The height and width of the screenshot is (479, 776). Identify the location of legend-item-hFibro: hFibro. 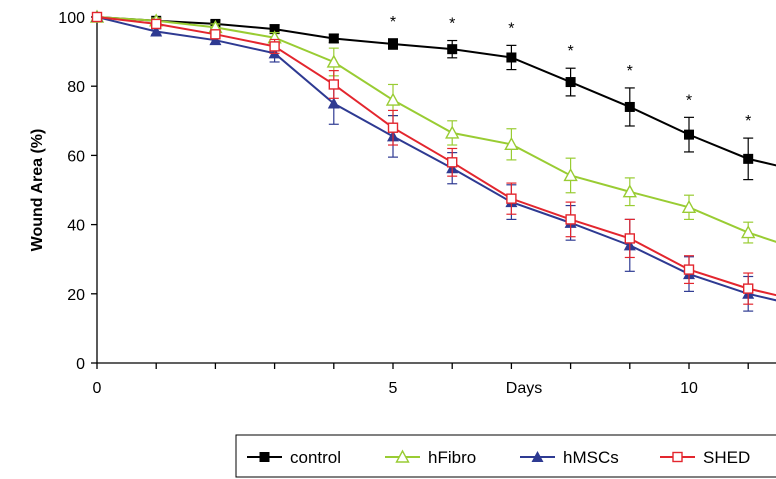
(430, 457).